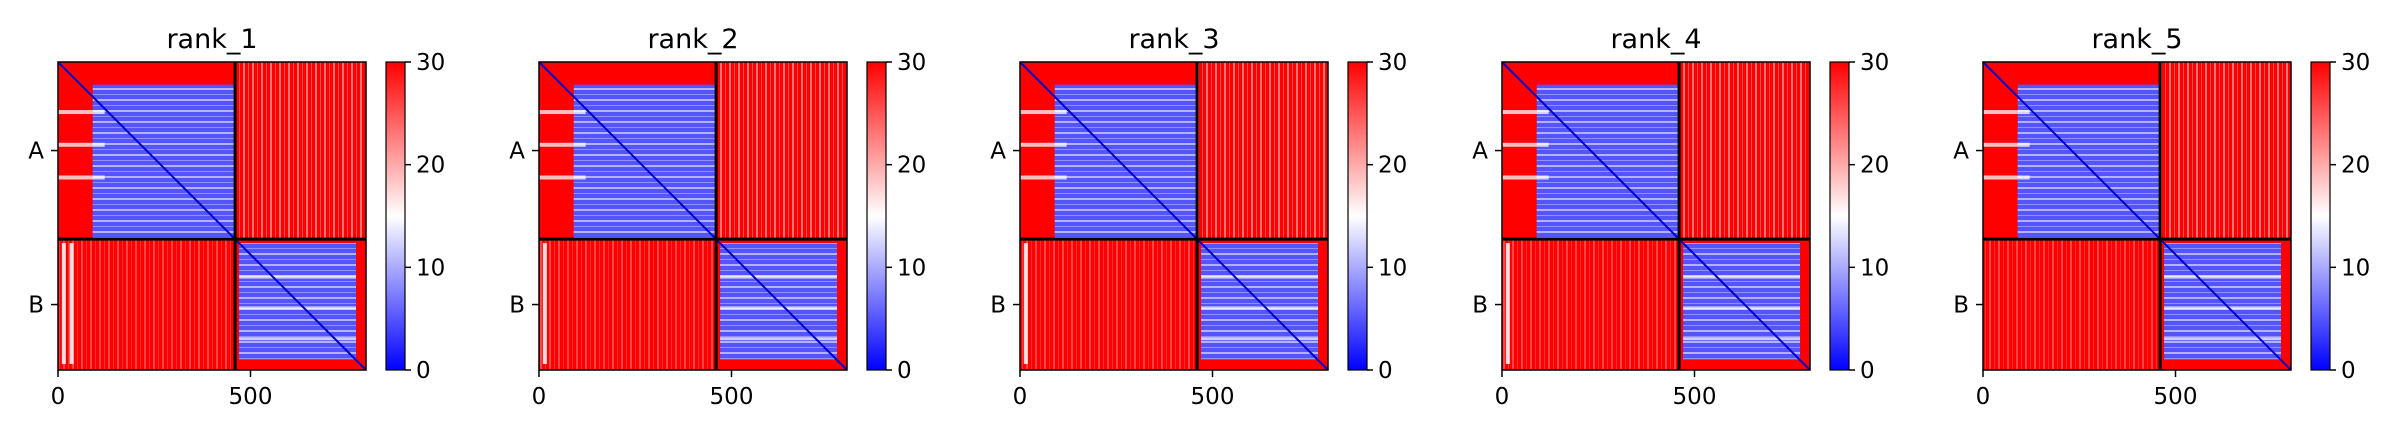  Describe the element at coordinates (692, 39) in the screenshot. I see `panel-title: rank_2` at that location.